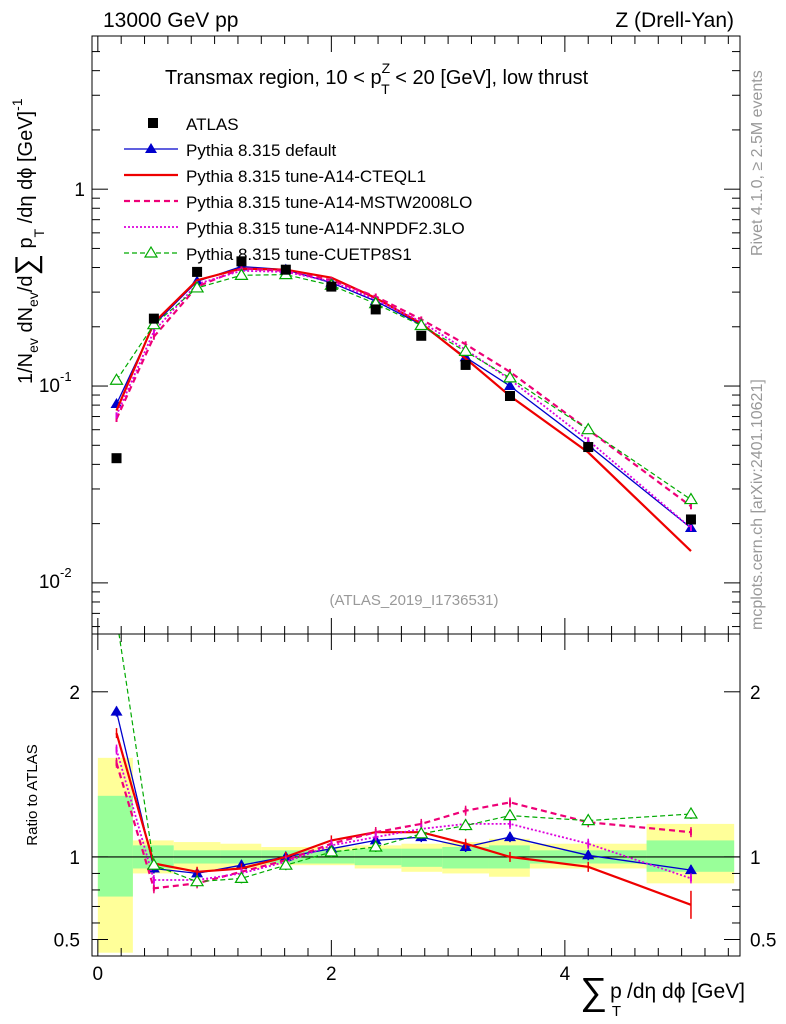  I want to click on xtick-label: 4, so click(565, 974).